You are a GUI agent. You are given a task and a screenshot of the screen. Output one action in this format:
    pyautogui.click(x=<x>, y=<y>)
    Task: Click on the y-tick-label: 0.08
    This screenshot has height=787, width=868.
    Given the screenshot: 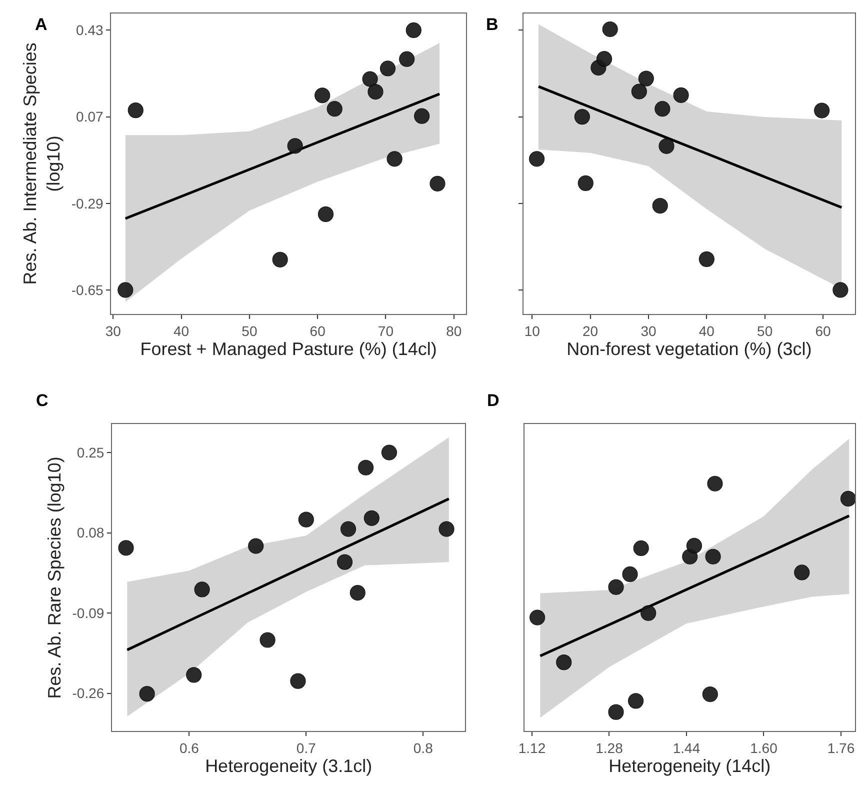 What is the action you would take?
    pyautogui.click(x=90, y=532)
    